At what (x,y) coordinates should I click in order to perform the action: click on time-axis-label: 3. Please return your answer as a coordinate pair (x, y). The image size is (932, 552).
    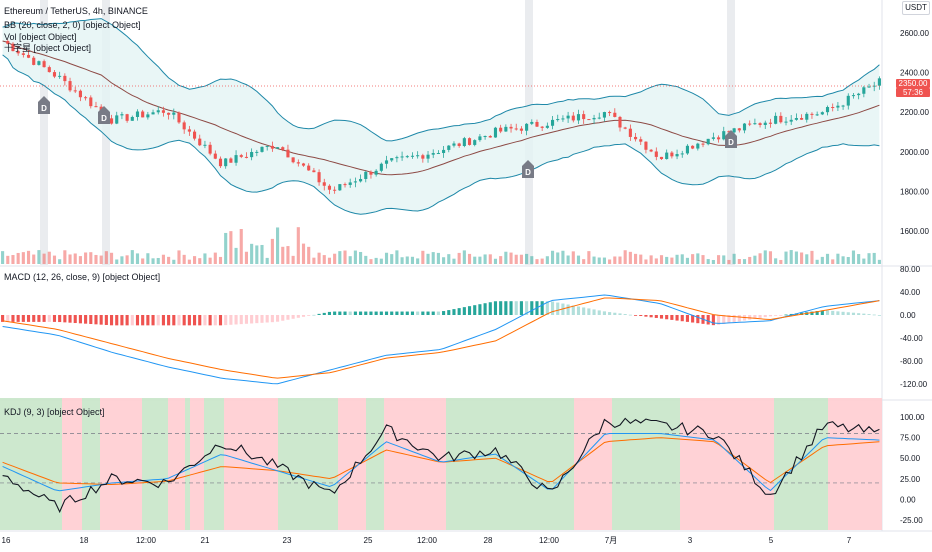
    Looking at the image, I should click on (690, 540).